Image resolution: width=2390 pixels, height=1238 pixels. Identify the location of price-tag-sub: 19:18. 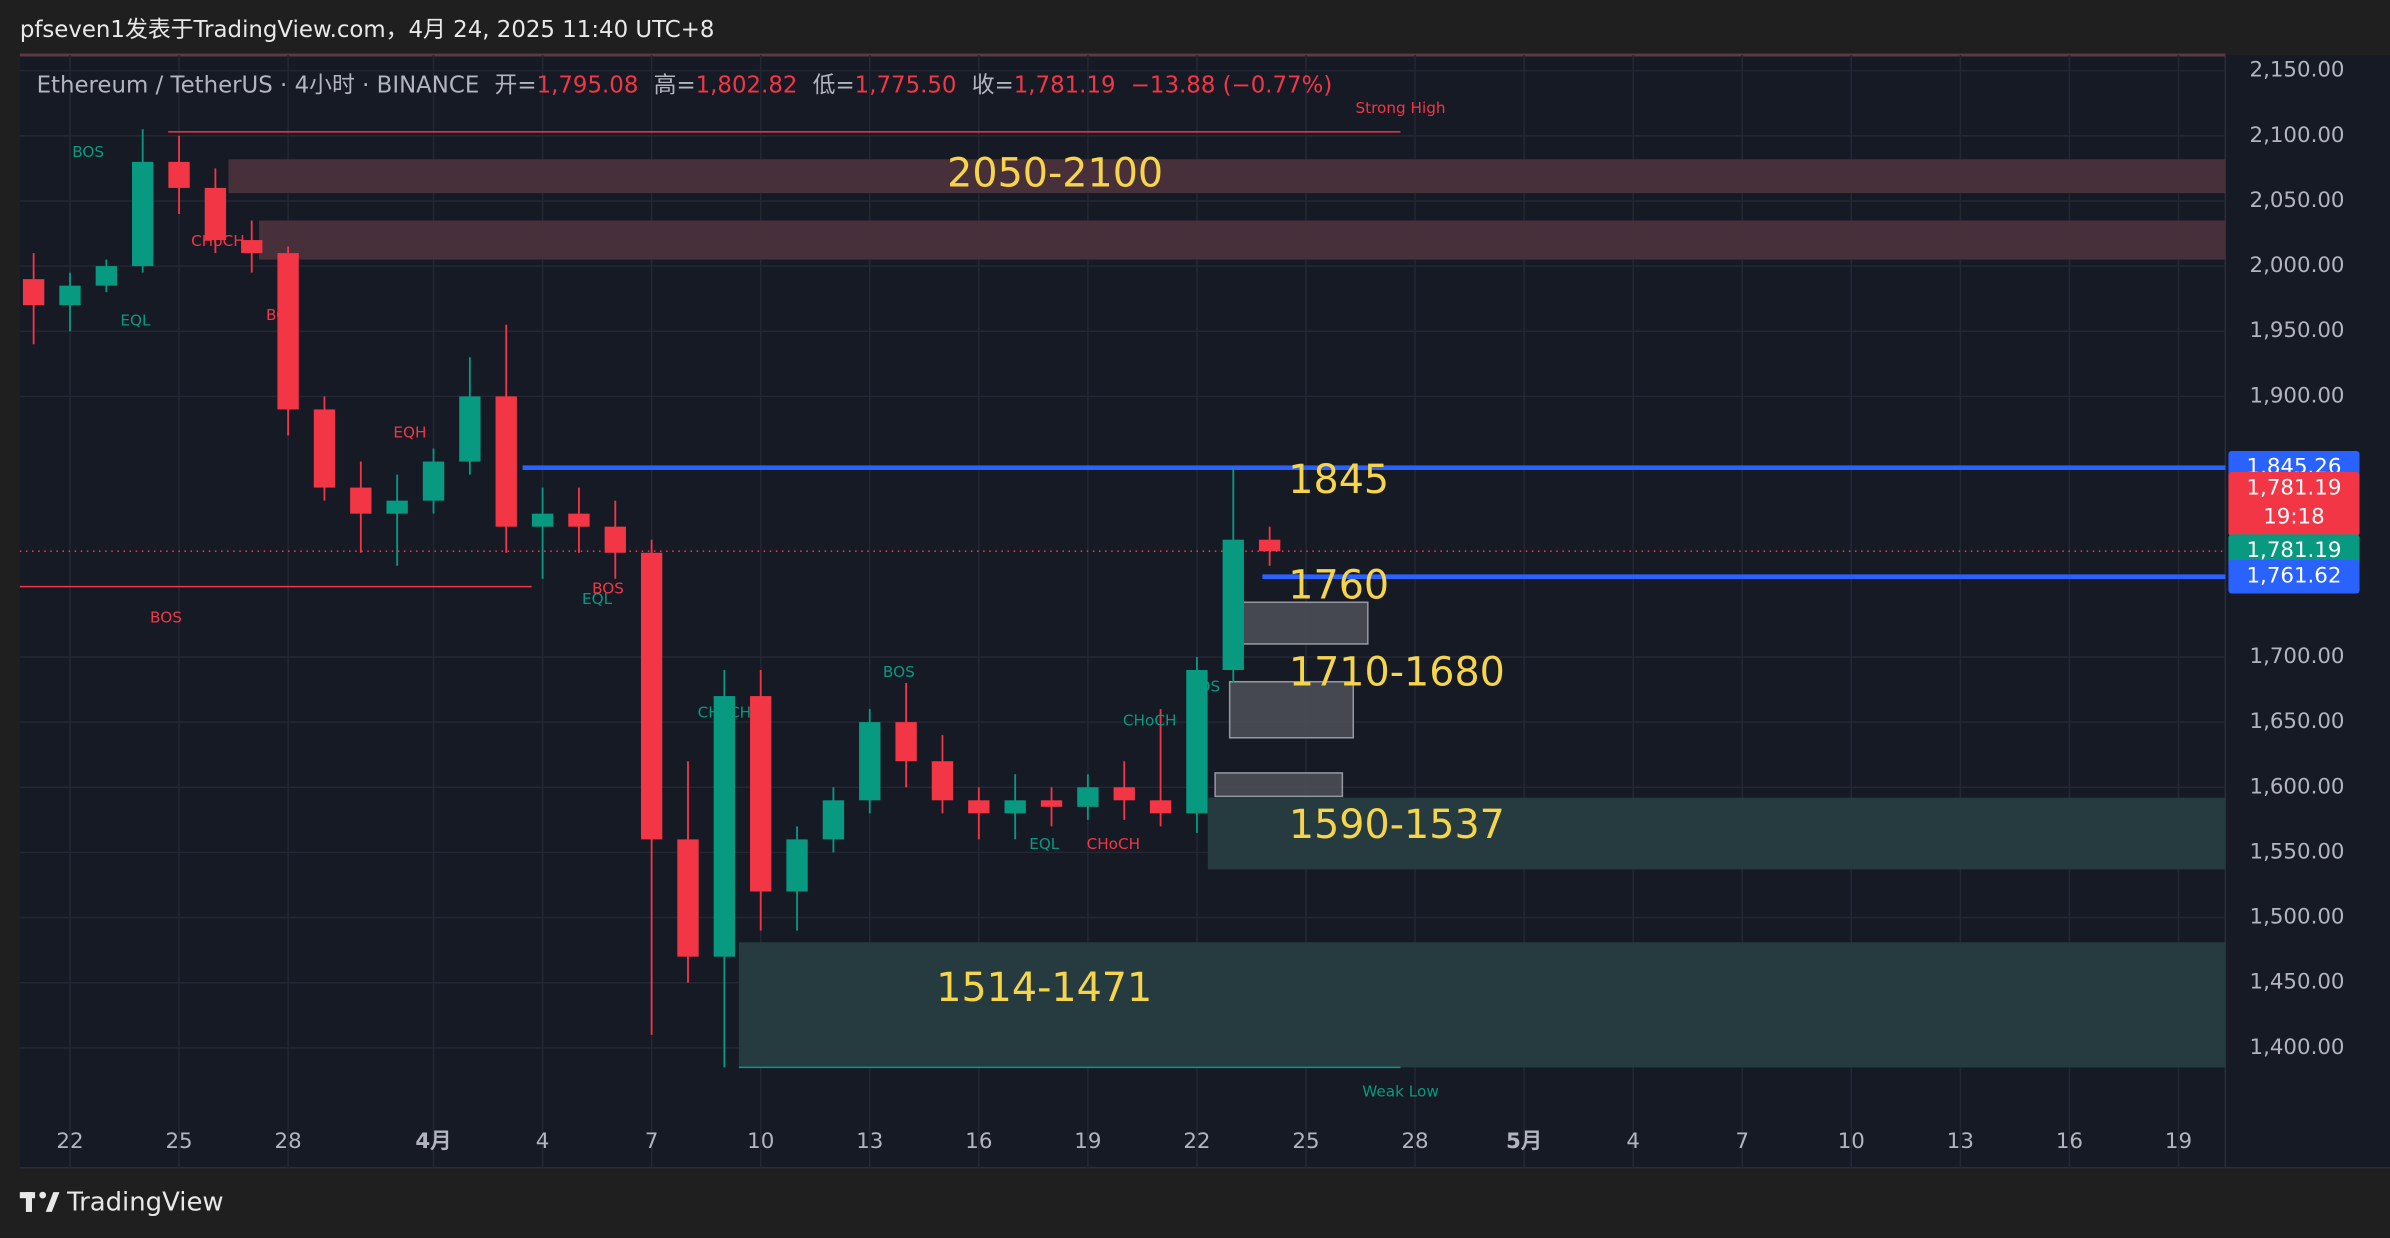
(2293, 517).